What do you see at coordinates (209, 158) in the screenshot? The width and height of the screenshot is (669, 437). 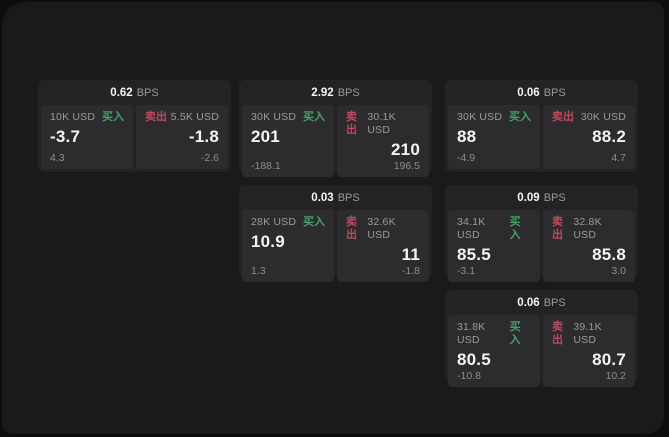 I see `sell-delta: -2.6` at bounding box center [209, 158].